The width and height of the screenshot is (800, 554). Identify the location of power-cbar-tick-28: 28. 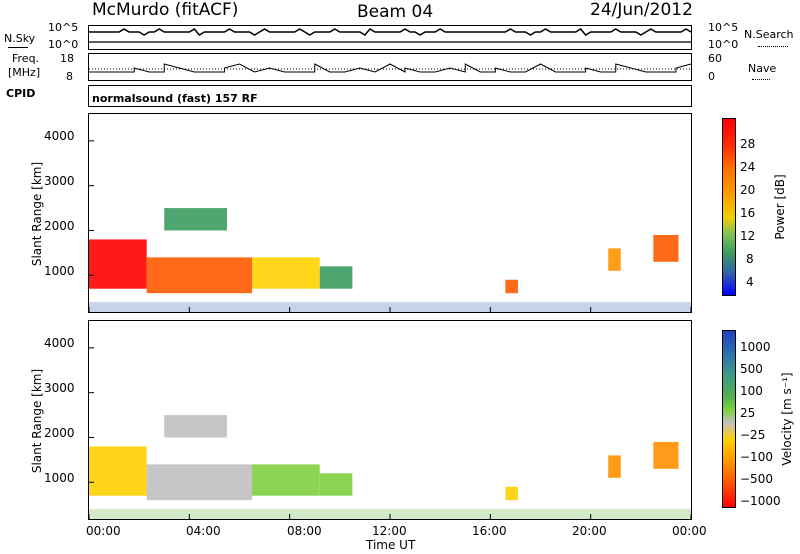
(748, 144).